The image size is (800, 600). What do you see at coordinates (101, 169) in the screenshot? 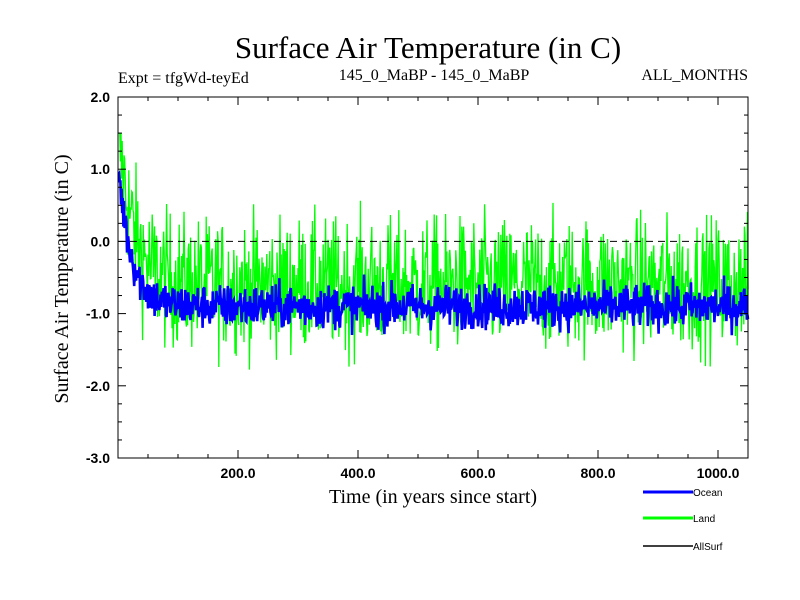
I see `y-tick-label: 1.0` at bounding box center [101, 169].